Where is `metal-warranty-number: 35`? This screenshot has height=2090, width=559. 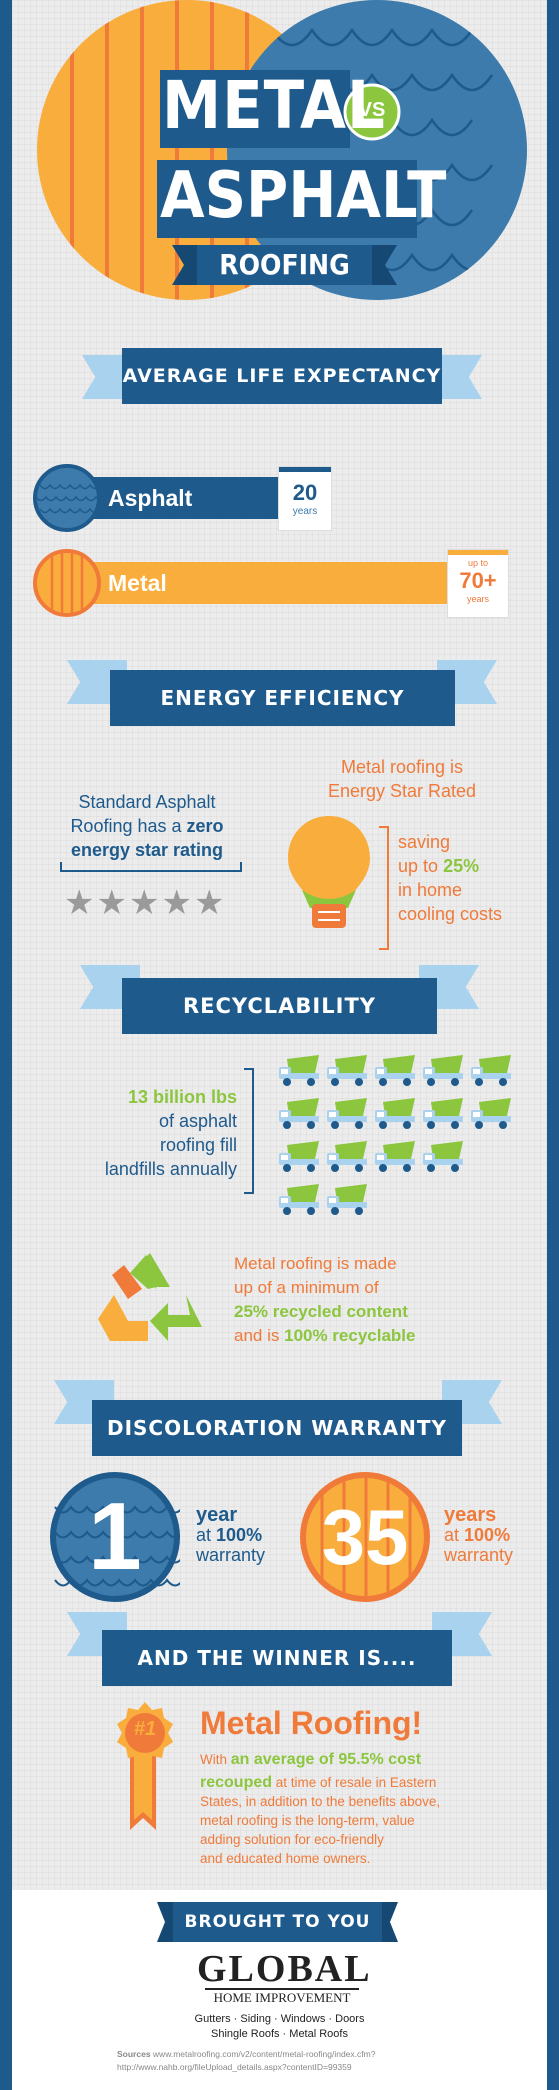 metal-warranty-number: 35 is located at coordinates (365, 1537).